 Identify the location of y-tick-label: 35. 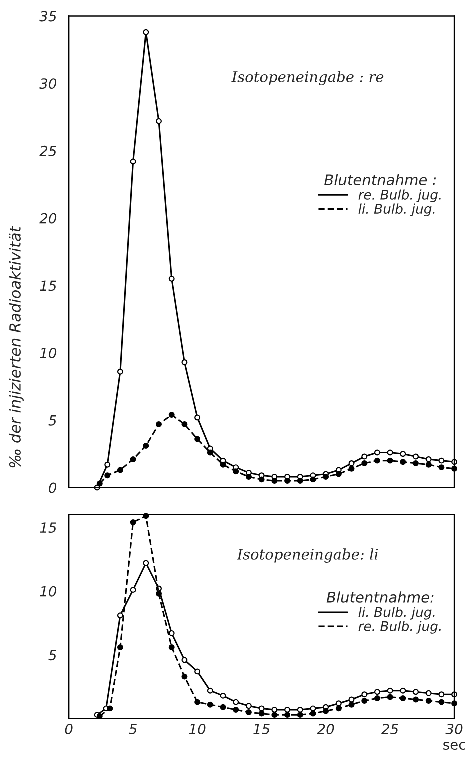
(48, 16).